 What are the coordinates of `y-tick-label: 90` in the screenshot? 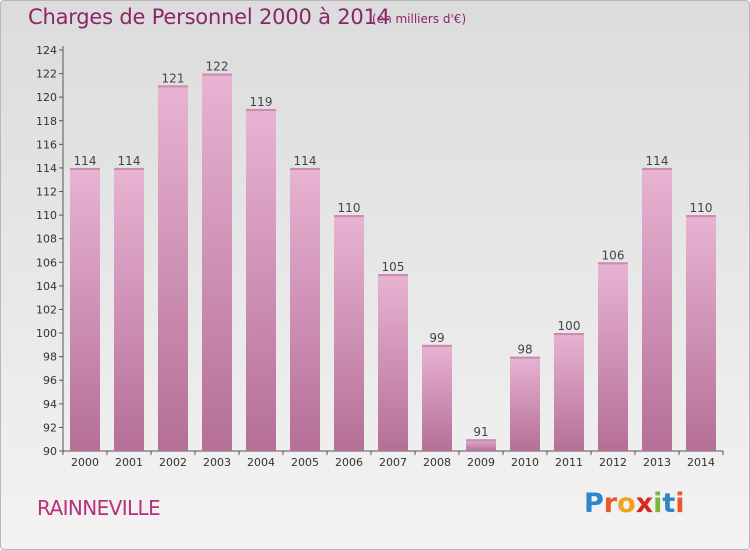 It's located at (50, 451).